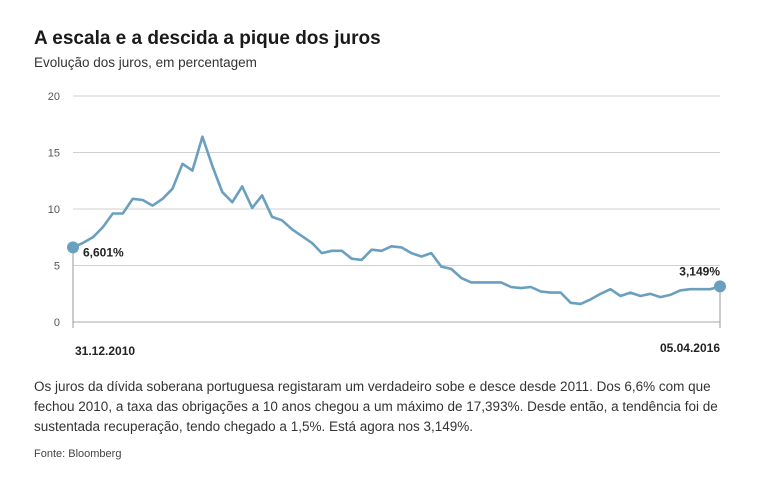 Image resolution: width=761 pixels, height=493 pixels. I want to click on start-value-label: 6,601%, so click(103, 252).